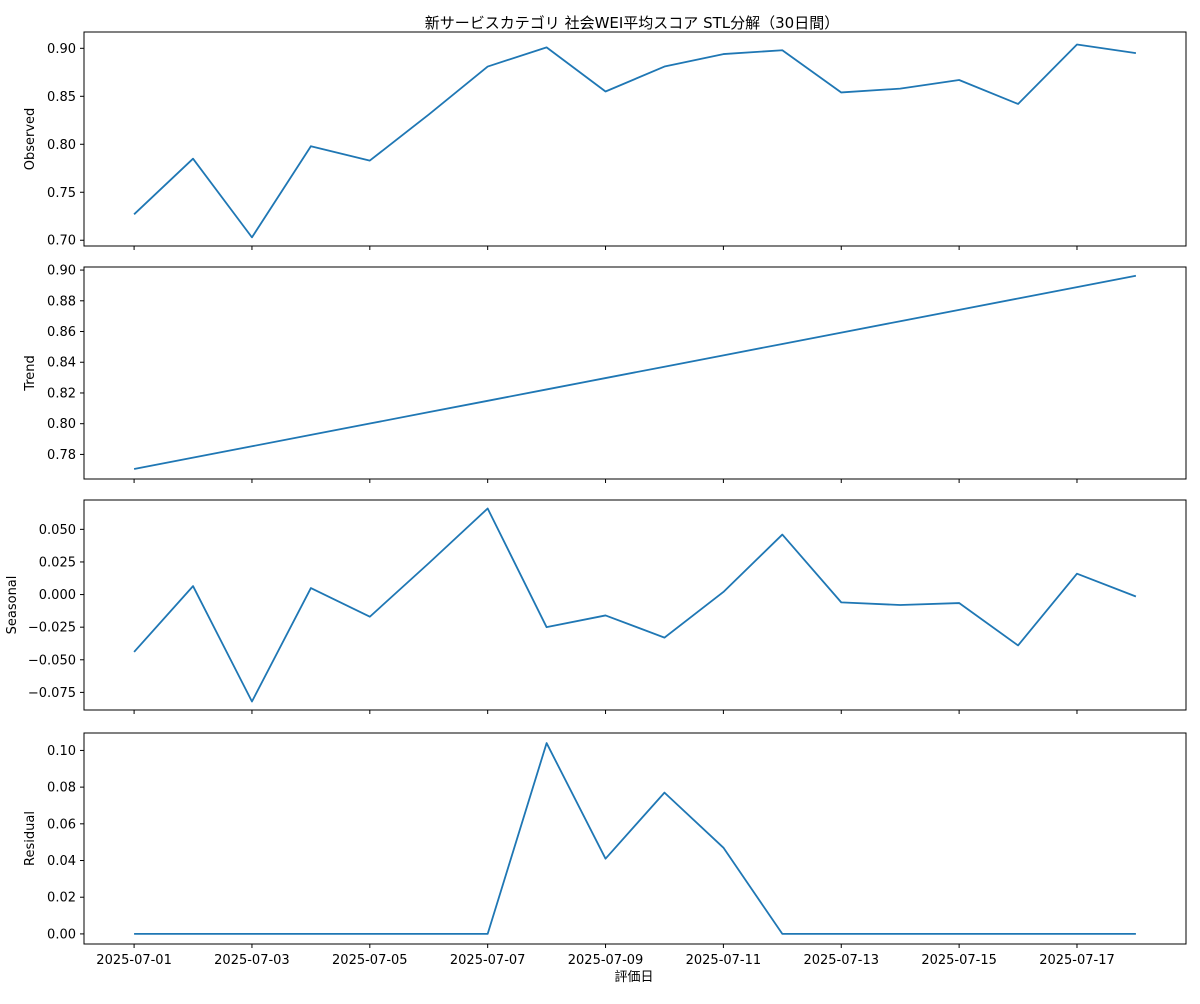  Describe the element at coordinates (61, 934) in the screenshot. I see `y-tick-label: 0.00` at that location.